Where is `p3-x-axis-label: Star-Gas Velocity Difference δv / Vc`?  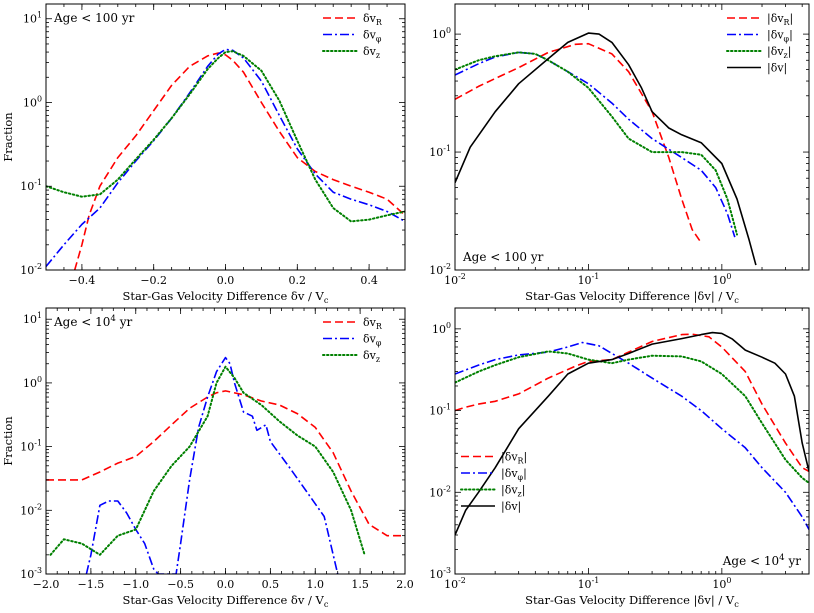 p3-x-axis-label: Star-Gas Velocity Difference δv / Vc is located at coordinates (226, 601).